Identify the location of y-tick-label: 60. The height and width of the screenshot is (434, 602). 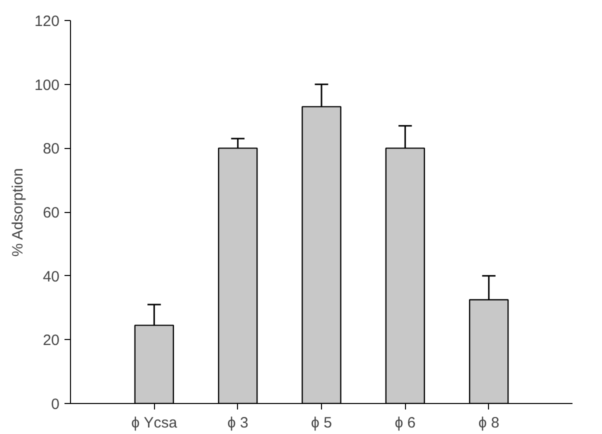
(51, 213).